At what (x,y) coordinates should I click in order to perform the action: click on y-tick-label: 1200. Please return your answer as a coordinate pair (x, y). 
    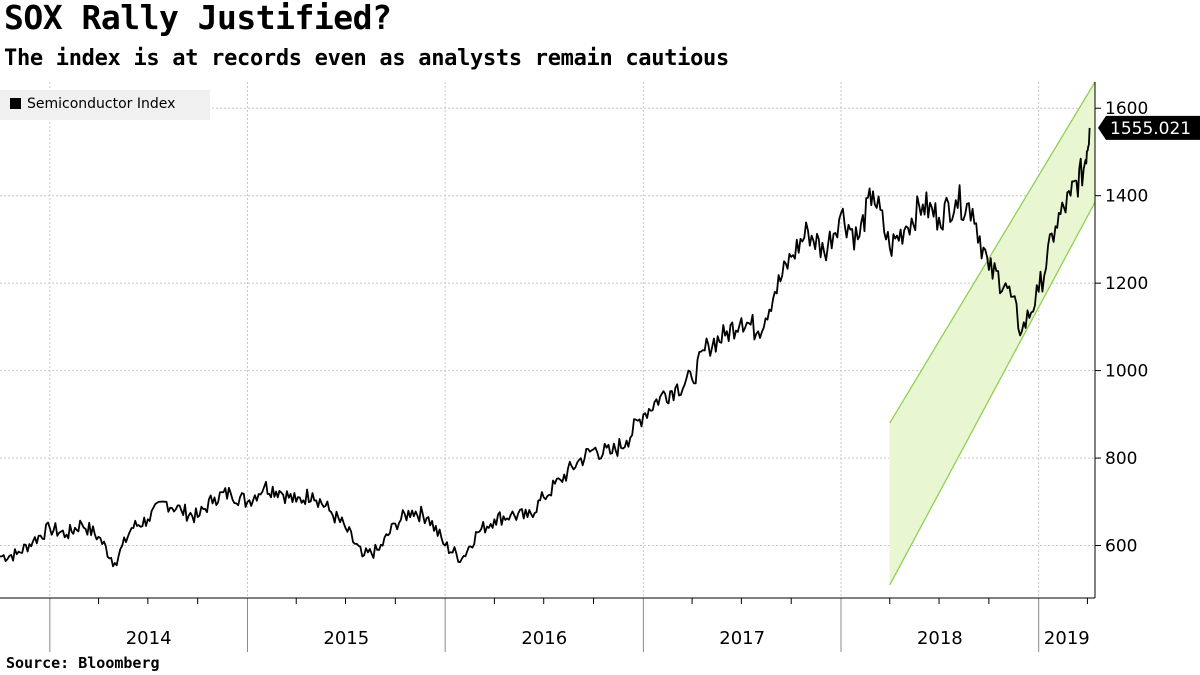
    Looking at the image, I should click on (1126, 284).